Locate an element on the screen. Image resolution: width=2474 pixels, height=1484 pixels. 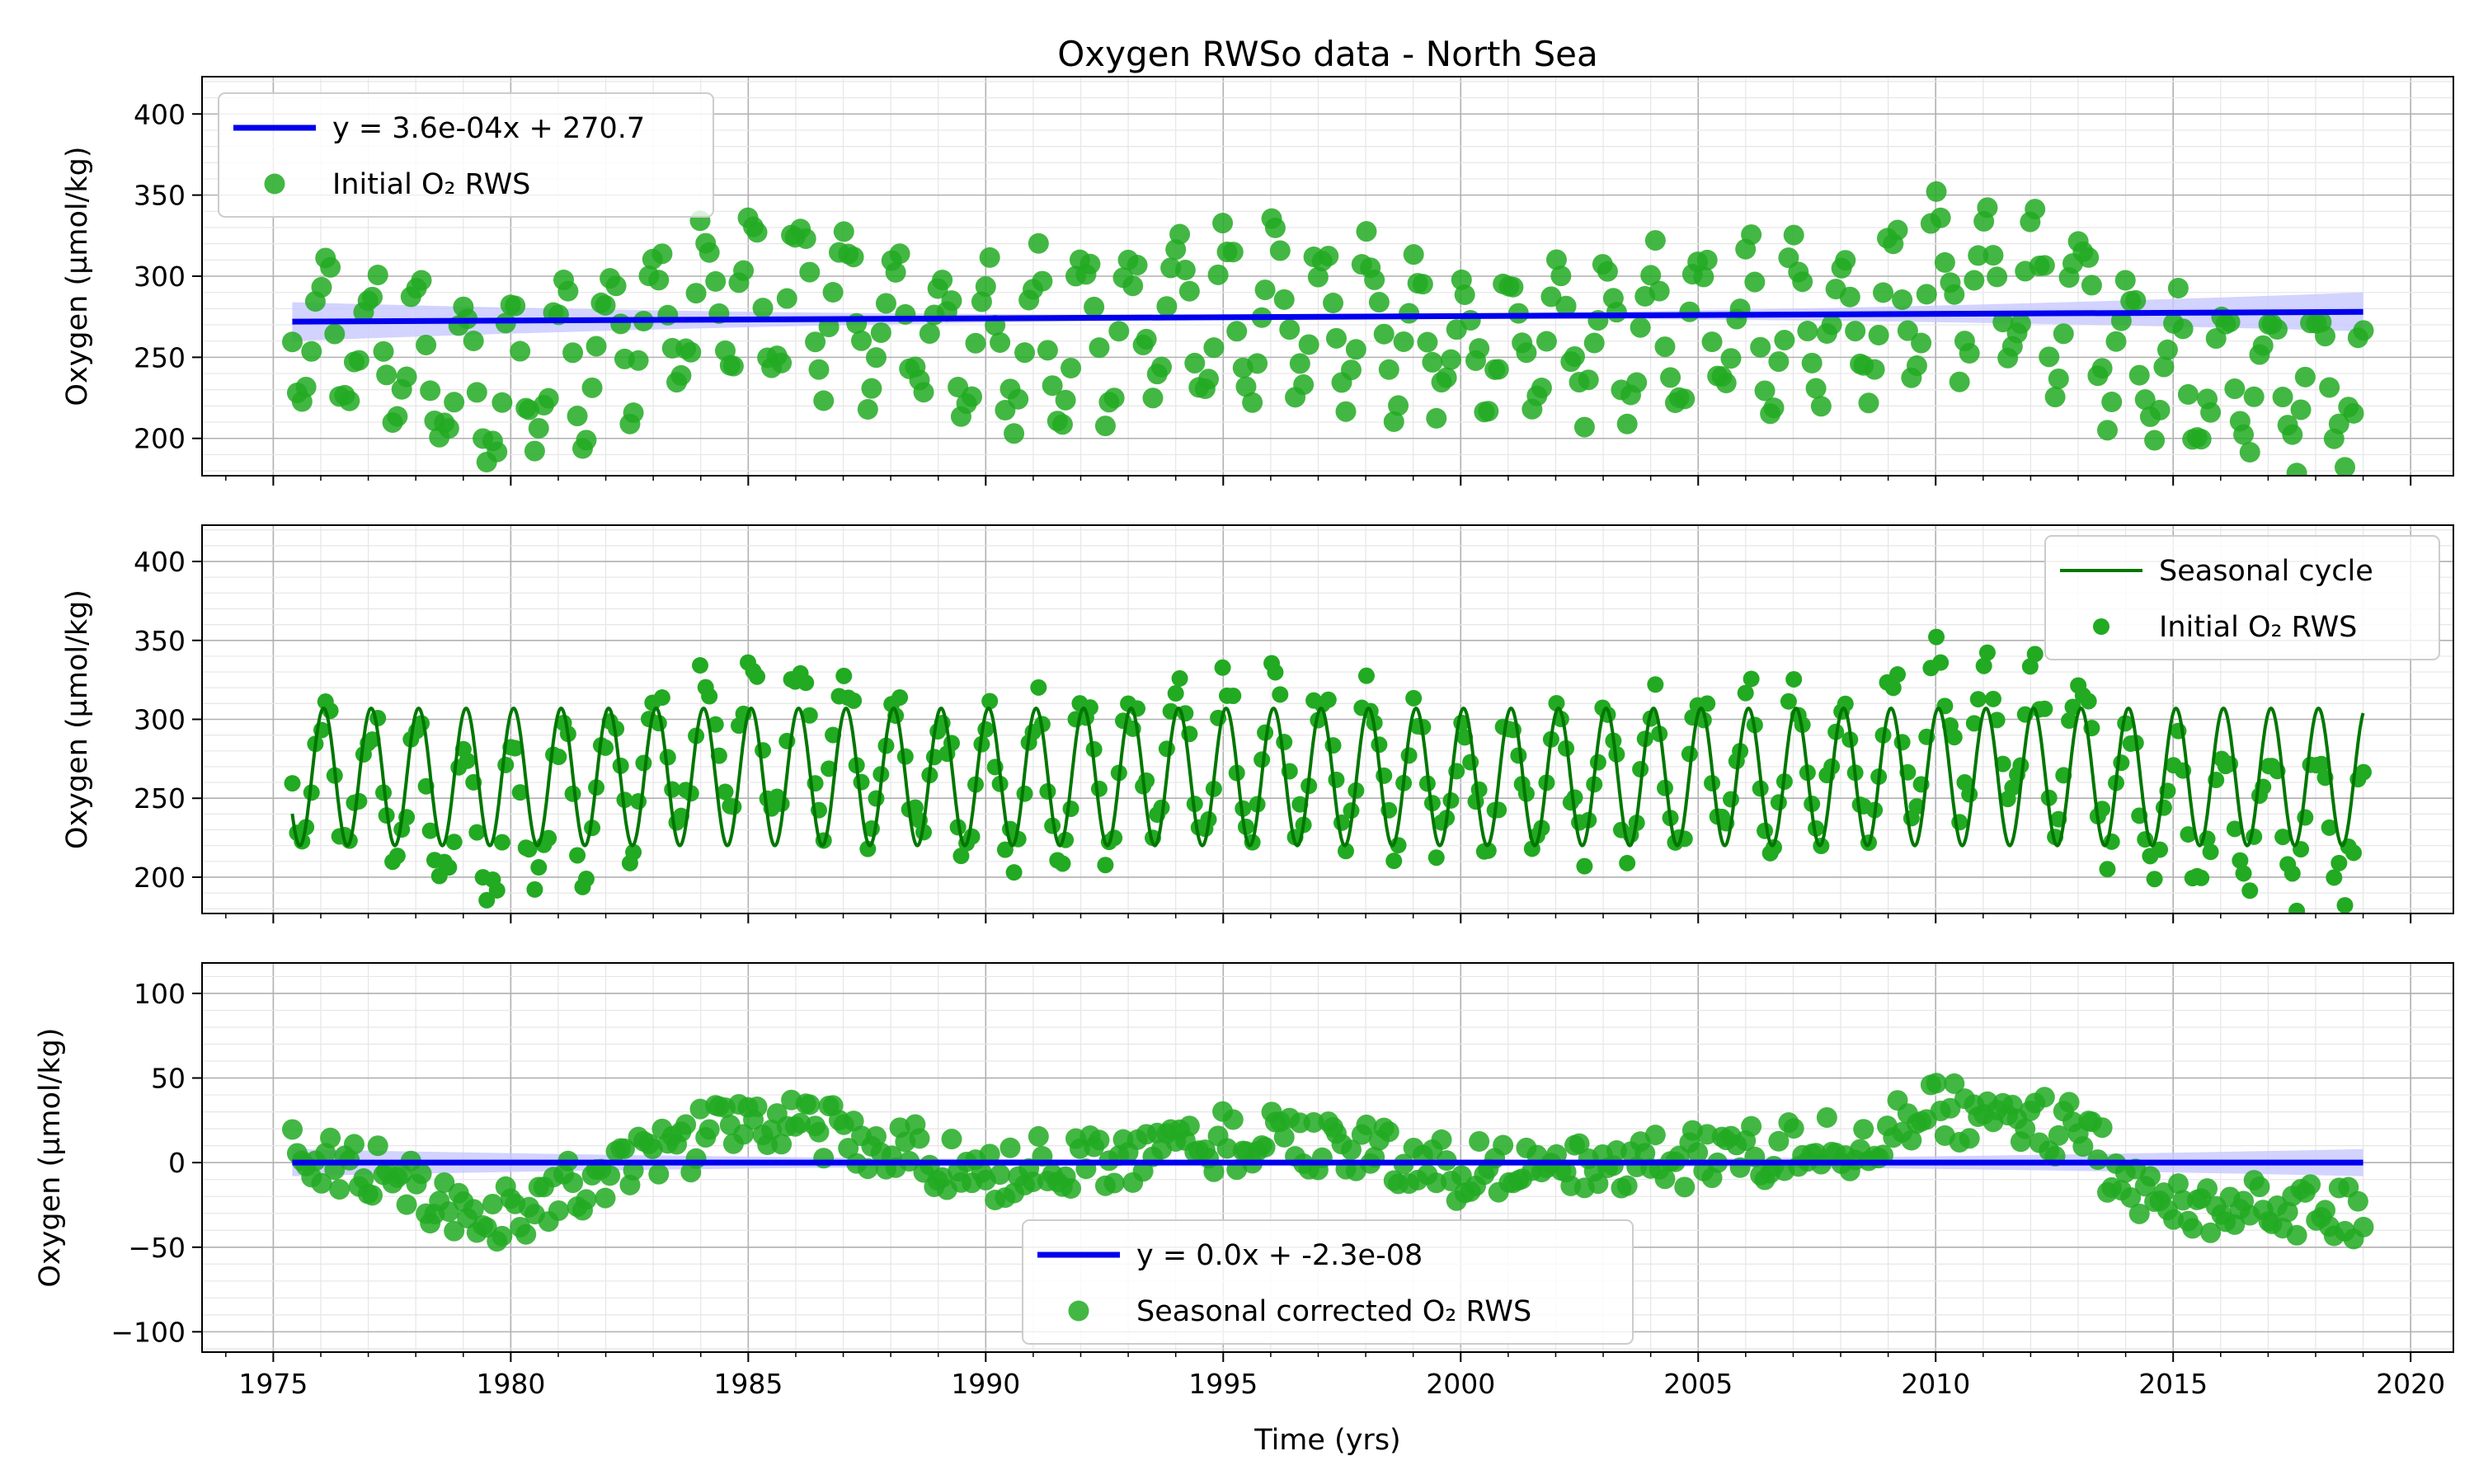
data-points is located at coordinates (1328, 1162).